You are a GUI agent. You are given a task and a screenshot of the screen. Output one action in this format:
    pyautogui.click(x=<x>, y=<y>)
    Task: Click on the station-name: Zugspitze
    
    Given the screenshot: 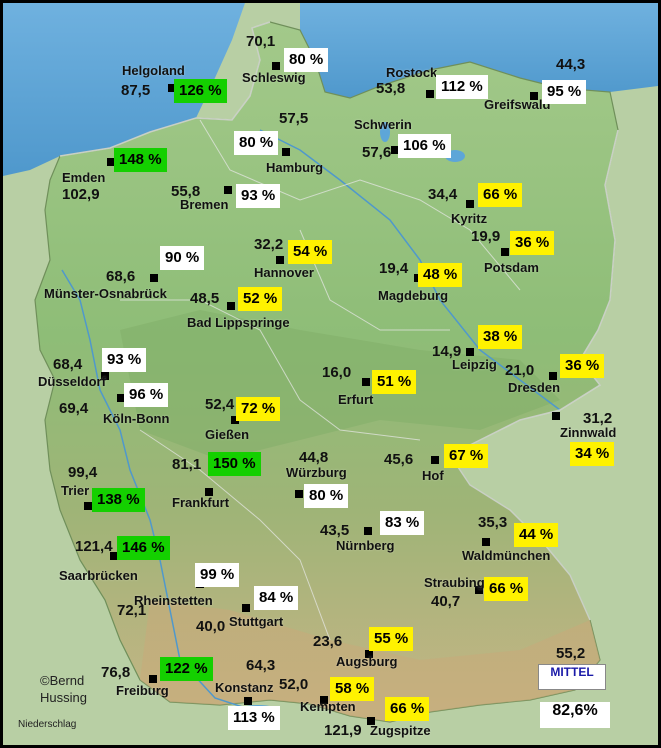 What is the action you would take?
    pyautogui.click(x=400, y=730)
    